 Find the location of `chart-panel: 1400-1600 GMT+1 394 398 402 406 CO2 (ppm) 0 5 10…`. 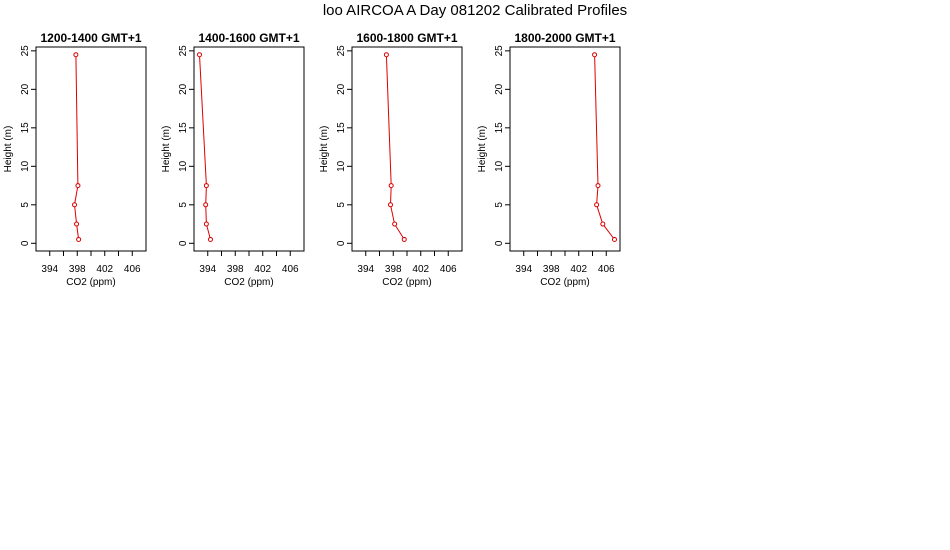

chart-panel: 1400-1600 GMT+1 394 398 402 406 CO2 (ppm) 0 5 10… is located at coordinates (233, 159).